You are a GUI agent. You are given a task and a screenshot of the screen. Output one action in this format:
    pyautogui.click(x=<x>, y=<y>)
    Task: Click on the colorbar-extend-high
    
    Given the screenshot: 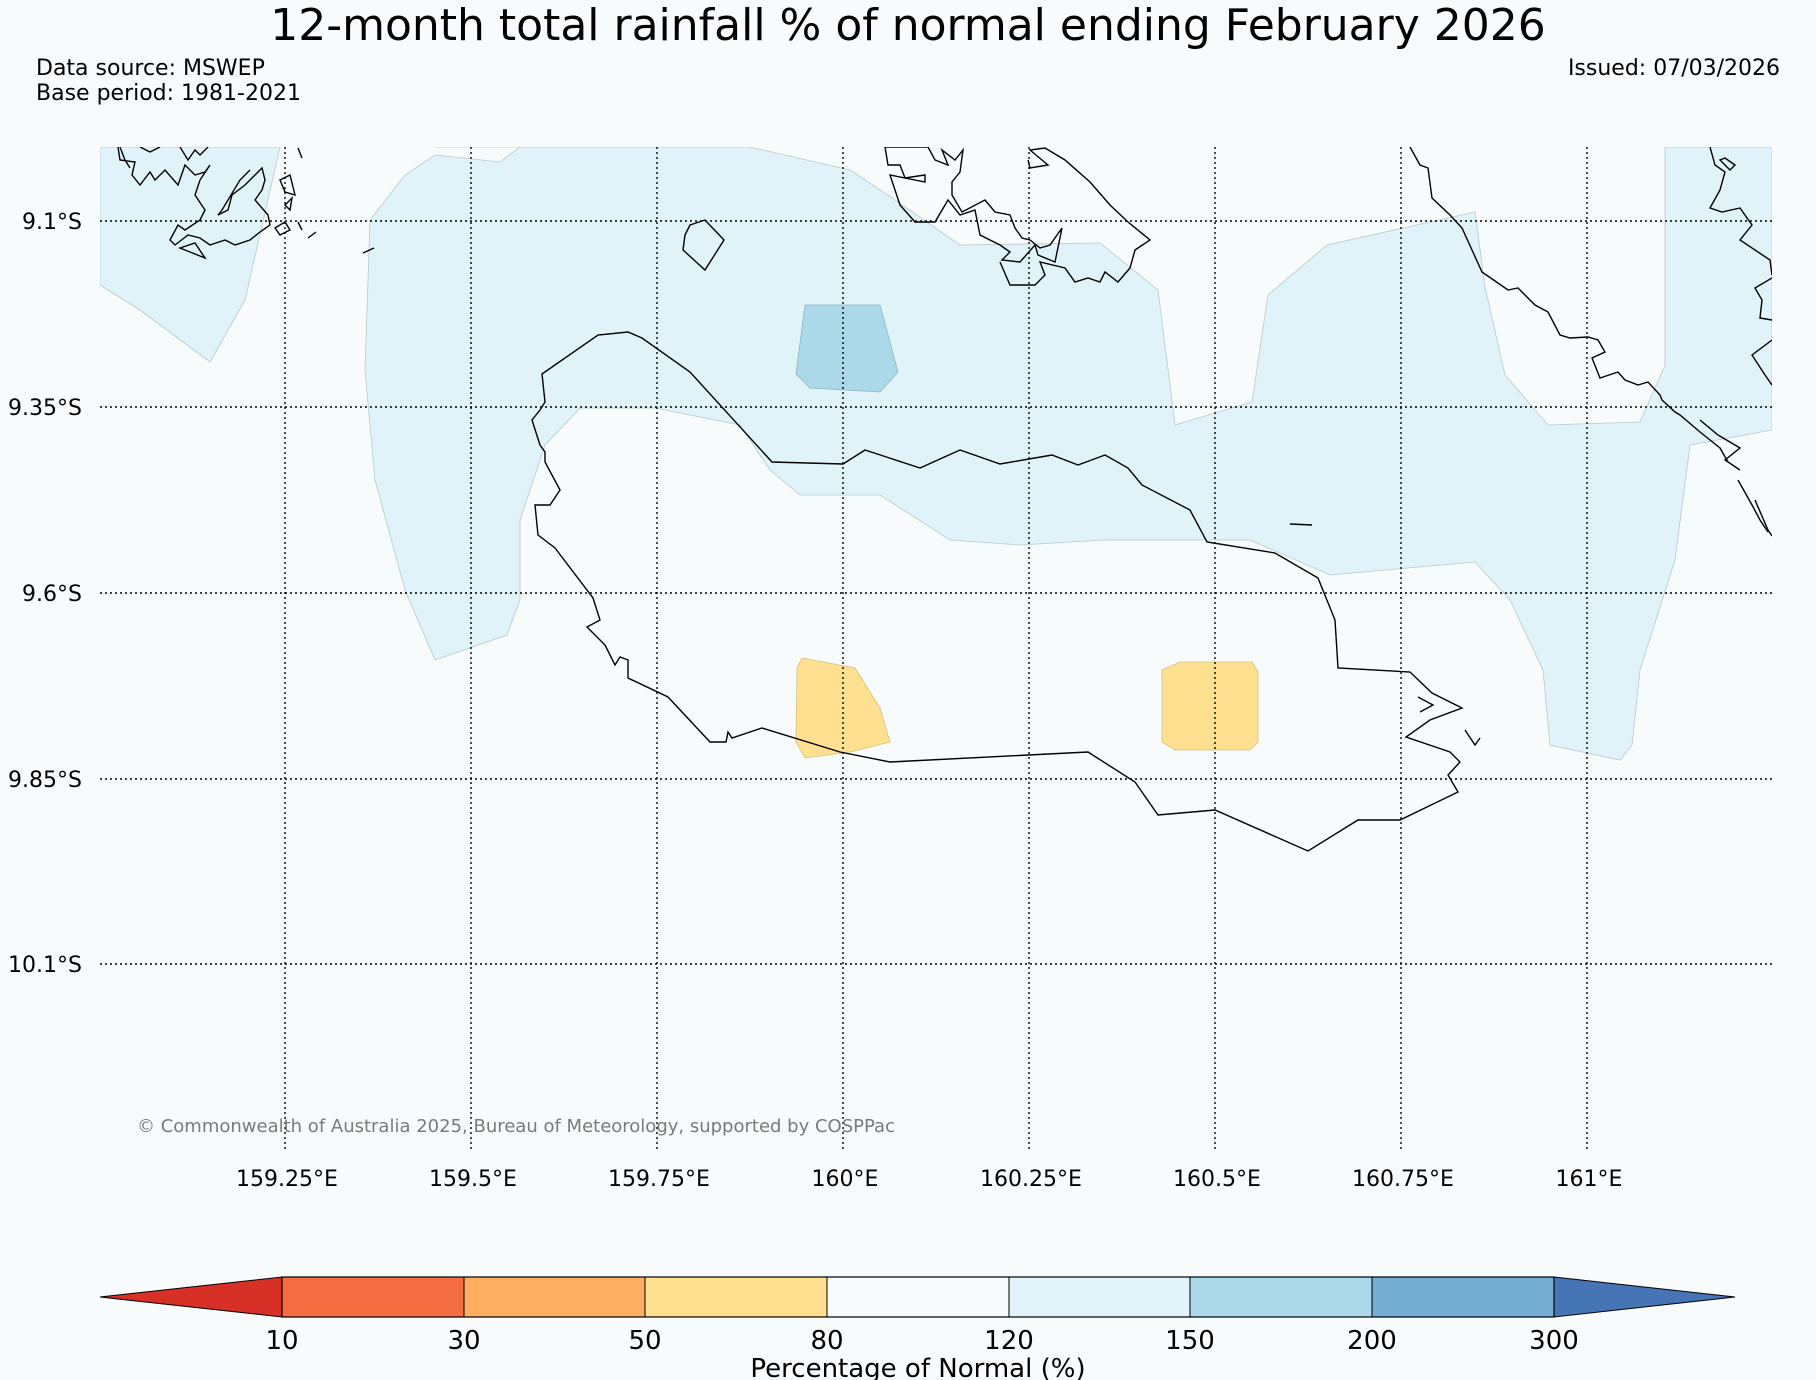 What is the action you would take?
    pyautogui.click(x=1644, y=1297)
    